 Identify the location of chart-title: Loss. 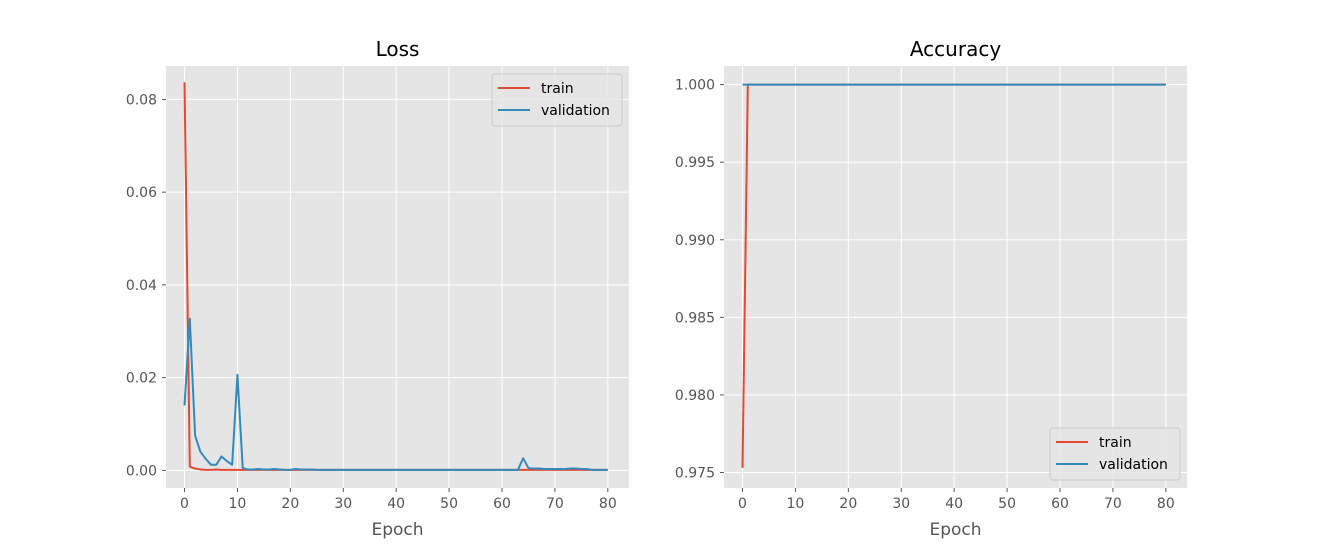
(398, 49).